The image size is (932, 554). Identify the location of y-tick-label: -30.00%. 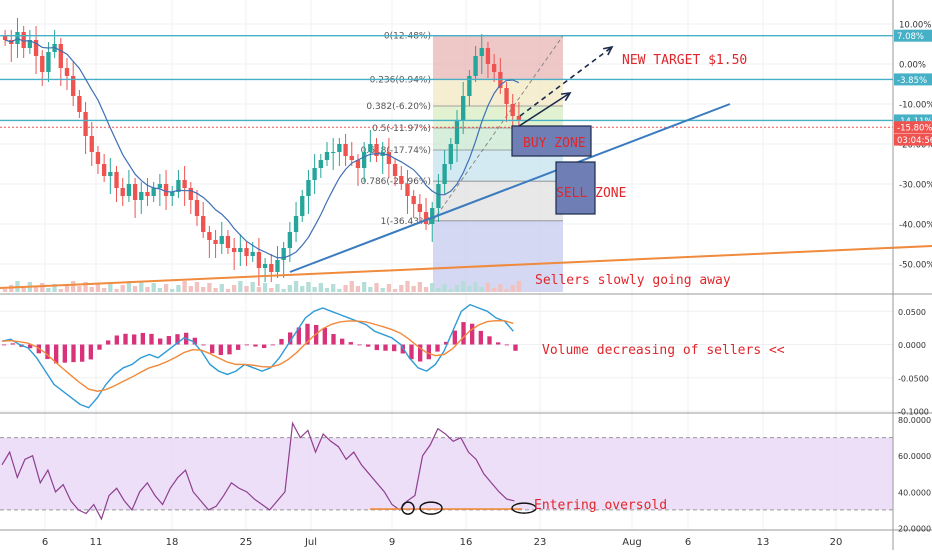
(915, 186).